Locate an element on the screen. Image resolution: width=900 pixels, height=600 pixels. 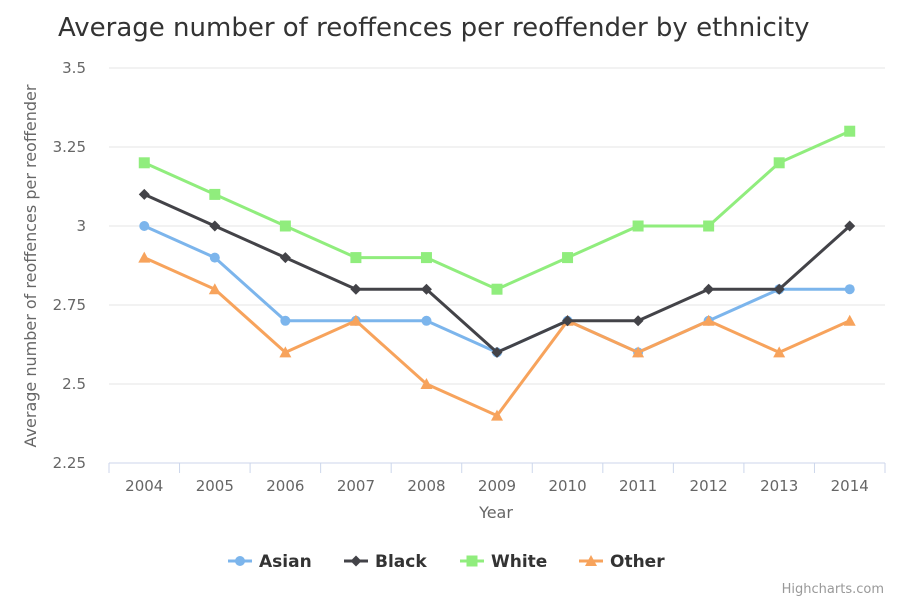
legend-item-other: Other is located at coordinates (622, 562).